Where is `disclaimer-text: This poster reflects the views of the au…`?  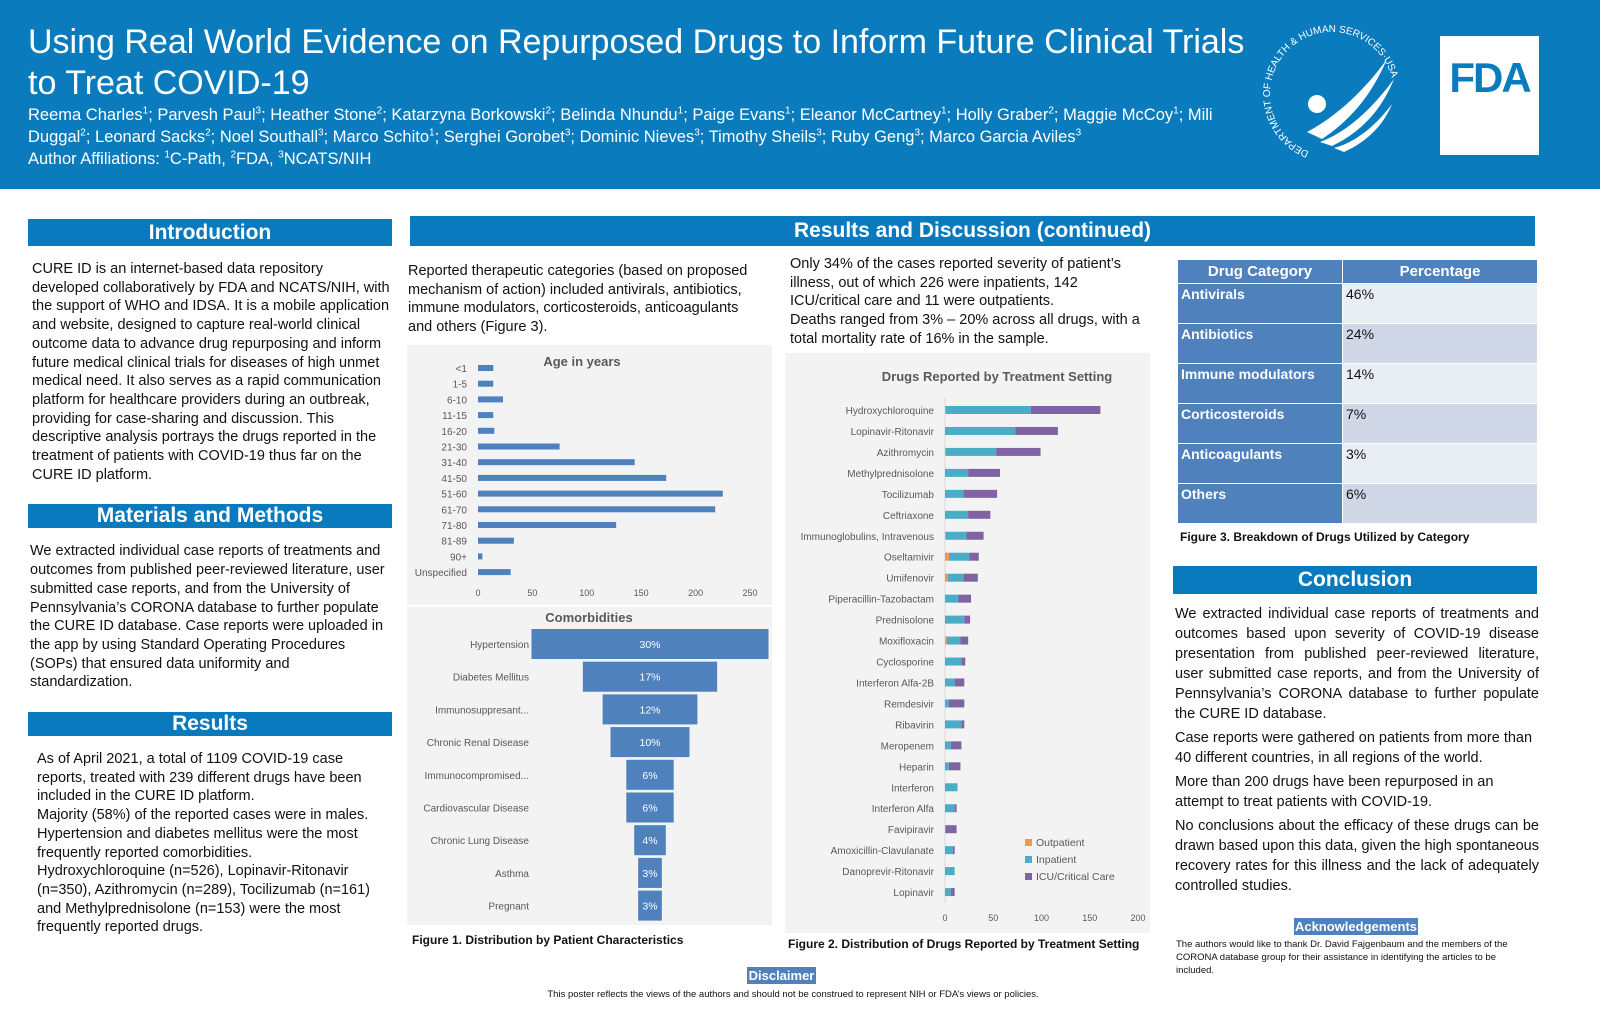
disclaimer-text: This poster reflects the views of the au… is located at coordinates (793, 994).